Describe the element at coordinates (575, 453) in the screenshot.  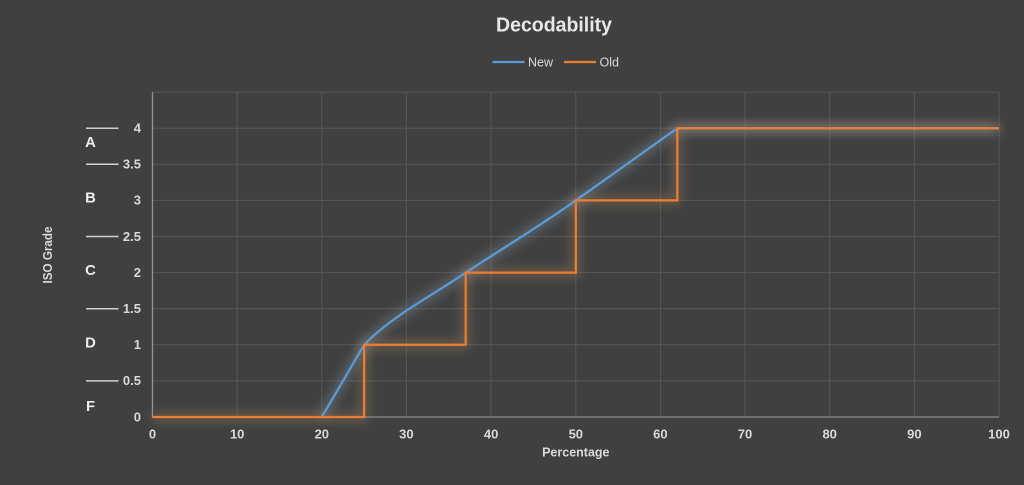
I see `svg-text: Percentage` at that location.